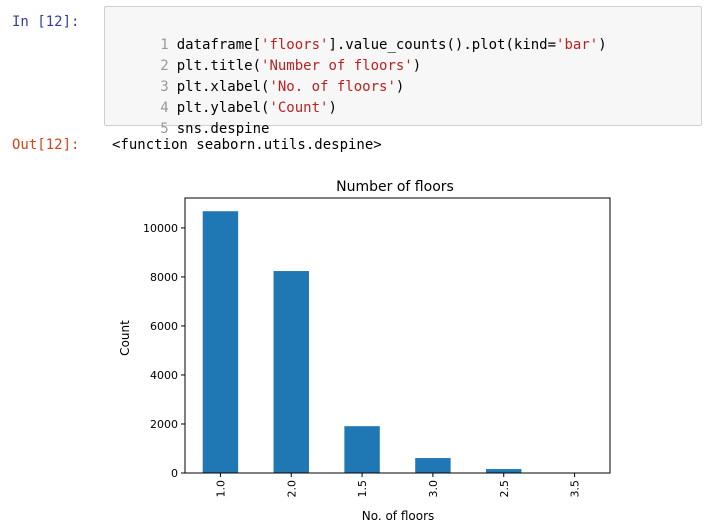  Describe the element at coordinates (295, 45) in the screenshot. I see `string-token: 'floors'` at that location.